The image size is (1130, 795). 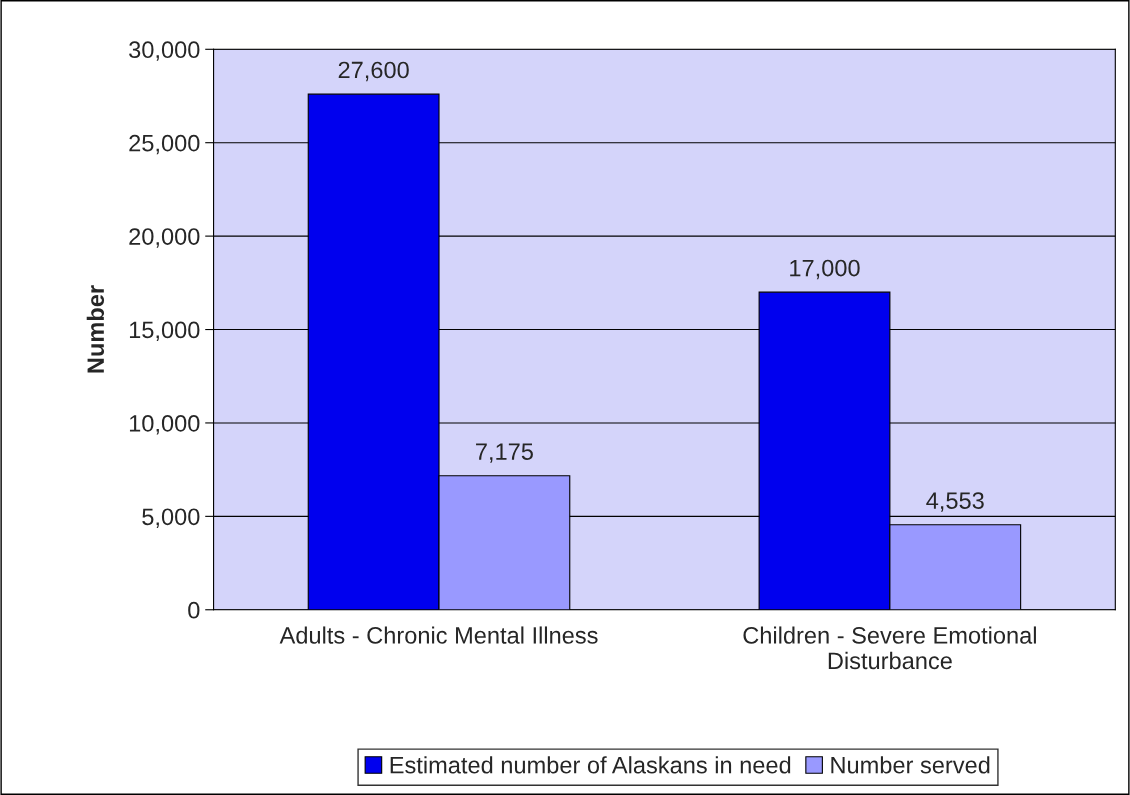 I want to click on data-label: 27,600, so click(x=373, y=71).